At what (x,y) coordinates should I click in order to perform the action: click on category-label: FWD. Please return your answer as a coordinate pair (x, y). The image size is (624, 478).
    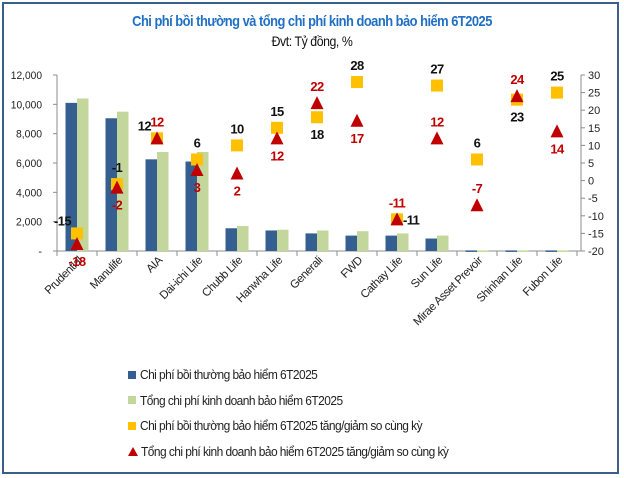
    Looking at the image, I should click on (352, 268).